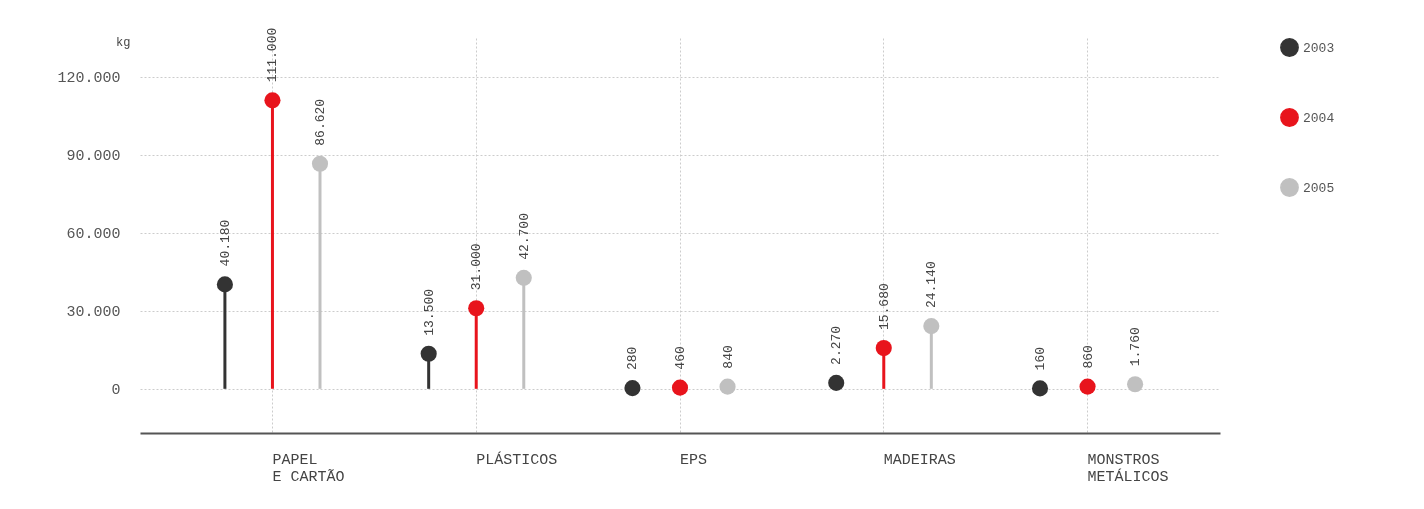 Image resolution: width=1424 pixels, height=509 pixels. What do you see at coordinates (1128, 468) in the screenshot?
I see `x-tick-label: MONSTROS METÁLICOS` at bounding box center [1128, 468].